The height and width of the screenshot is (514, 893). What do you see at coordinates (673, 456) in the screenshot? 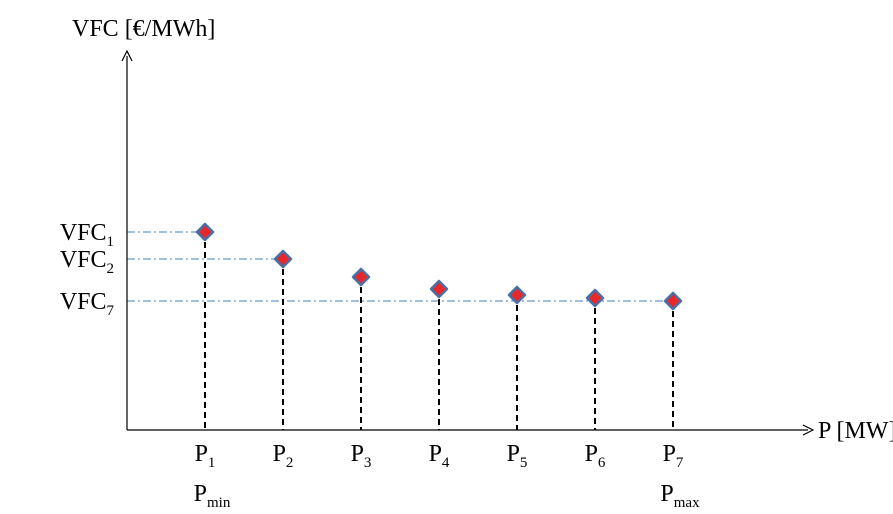
I see `x-tick-p7: P7` at bounding box center [673, 456].